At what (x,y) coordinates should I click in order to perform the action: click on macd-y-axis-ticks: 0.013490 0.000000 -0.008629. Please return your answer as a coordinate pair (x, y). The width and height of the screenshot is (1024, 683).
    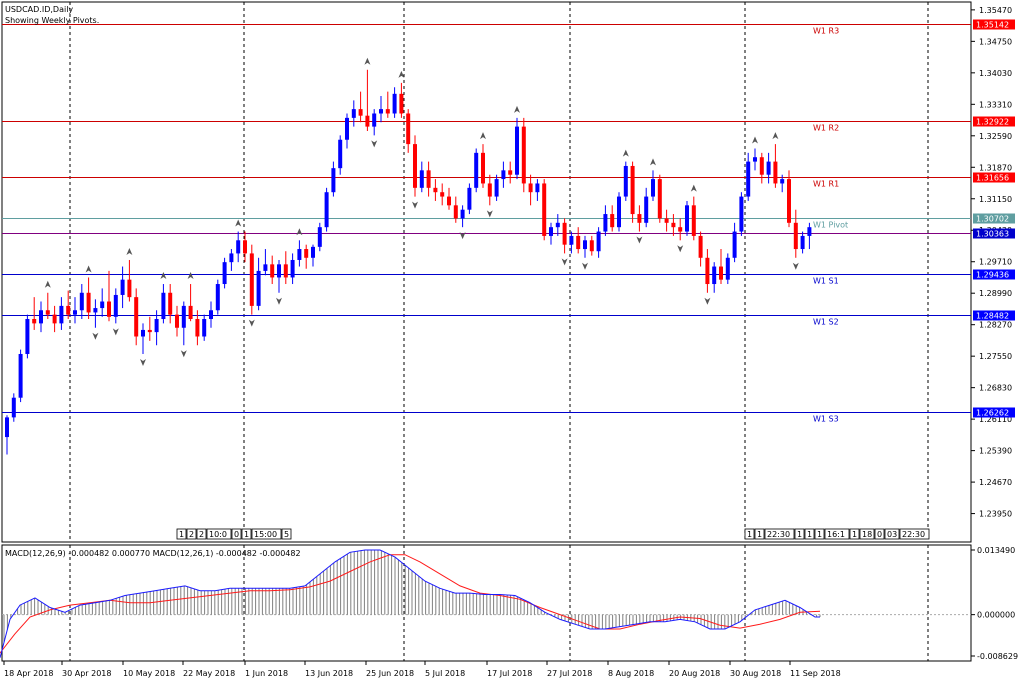
    Looking at the image, I should click on (994, 603).